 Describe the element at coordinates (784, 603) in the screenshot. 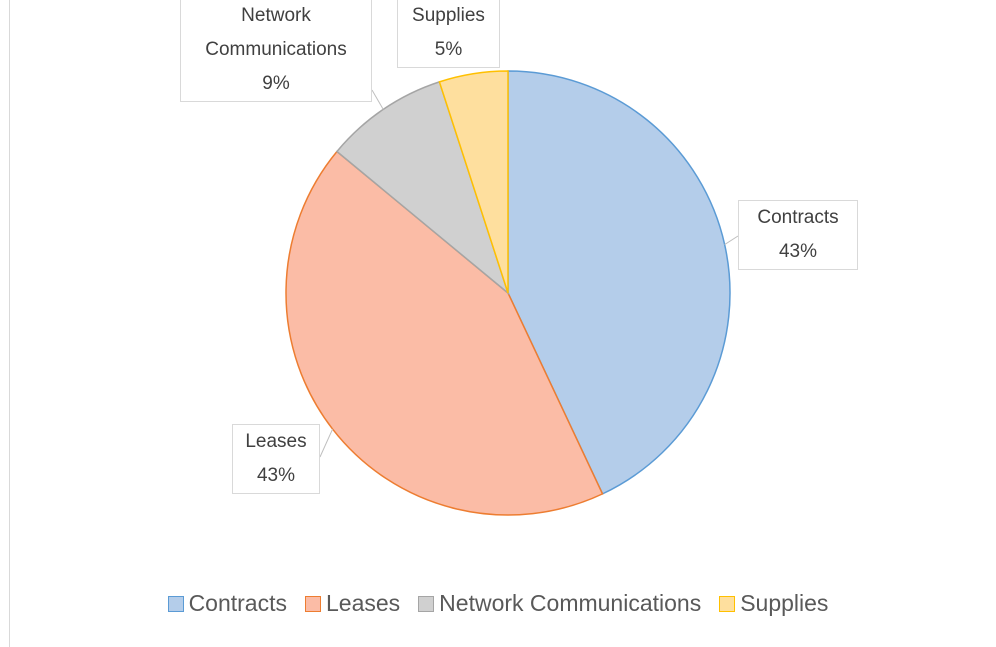

I see `legend-label: Supplies` at that location.